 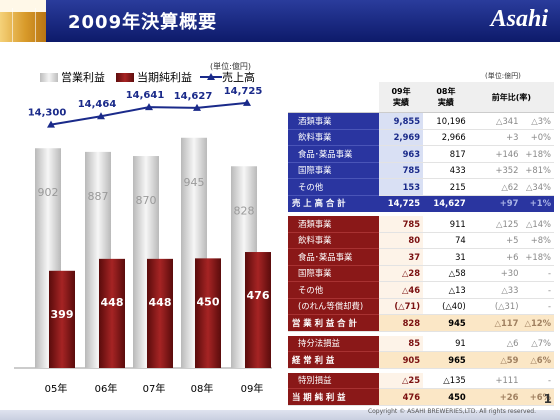 What do you see at coordinates (125, 77) in the screenshot?
I see `legend-net-swatch` at bounding box center [125, 77].